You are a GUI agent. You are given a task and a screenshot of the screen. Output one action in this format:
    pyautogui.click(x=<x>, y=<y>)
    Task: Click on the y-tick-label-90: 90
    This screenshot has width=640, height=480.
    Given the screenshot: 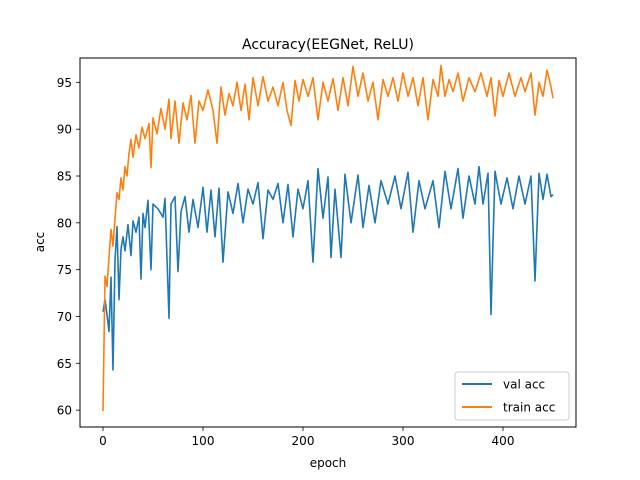 What is the action you would take?
    pyautogui.click(x=64, y=130)
    